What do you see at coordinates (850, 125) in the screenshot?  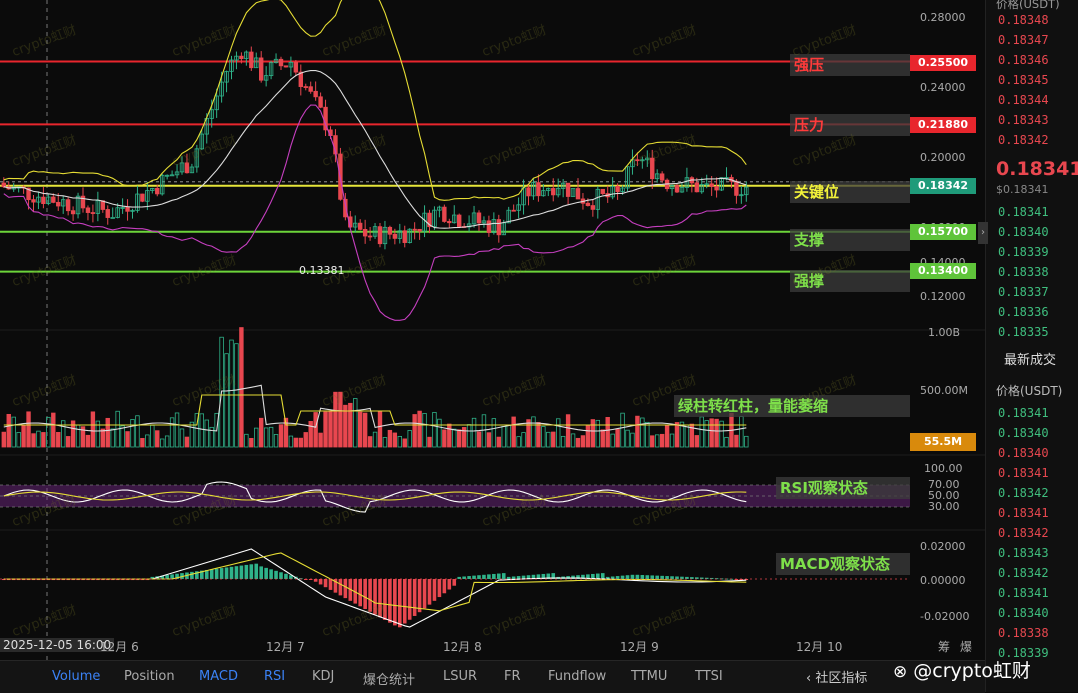 I see `level-note-resistance: 压力` at bounding box center [850, 125].